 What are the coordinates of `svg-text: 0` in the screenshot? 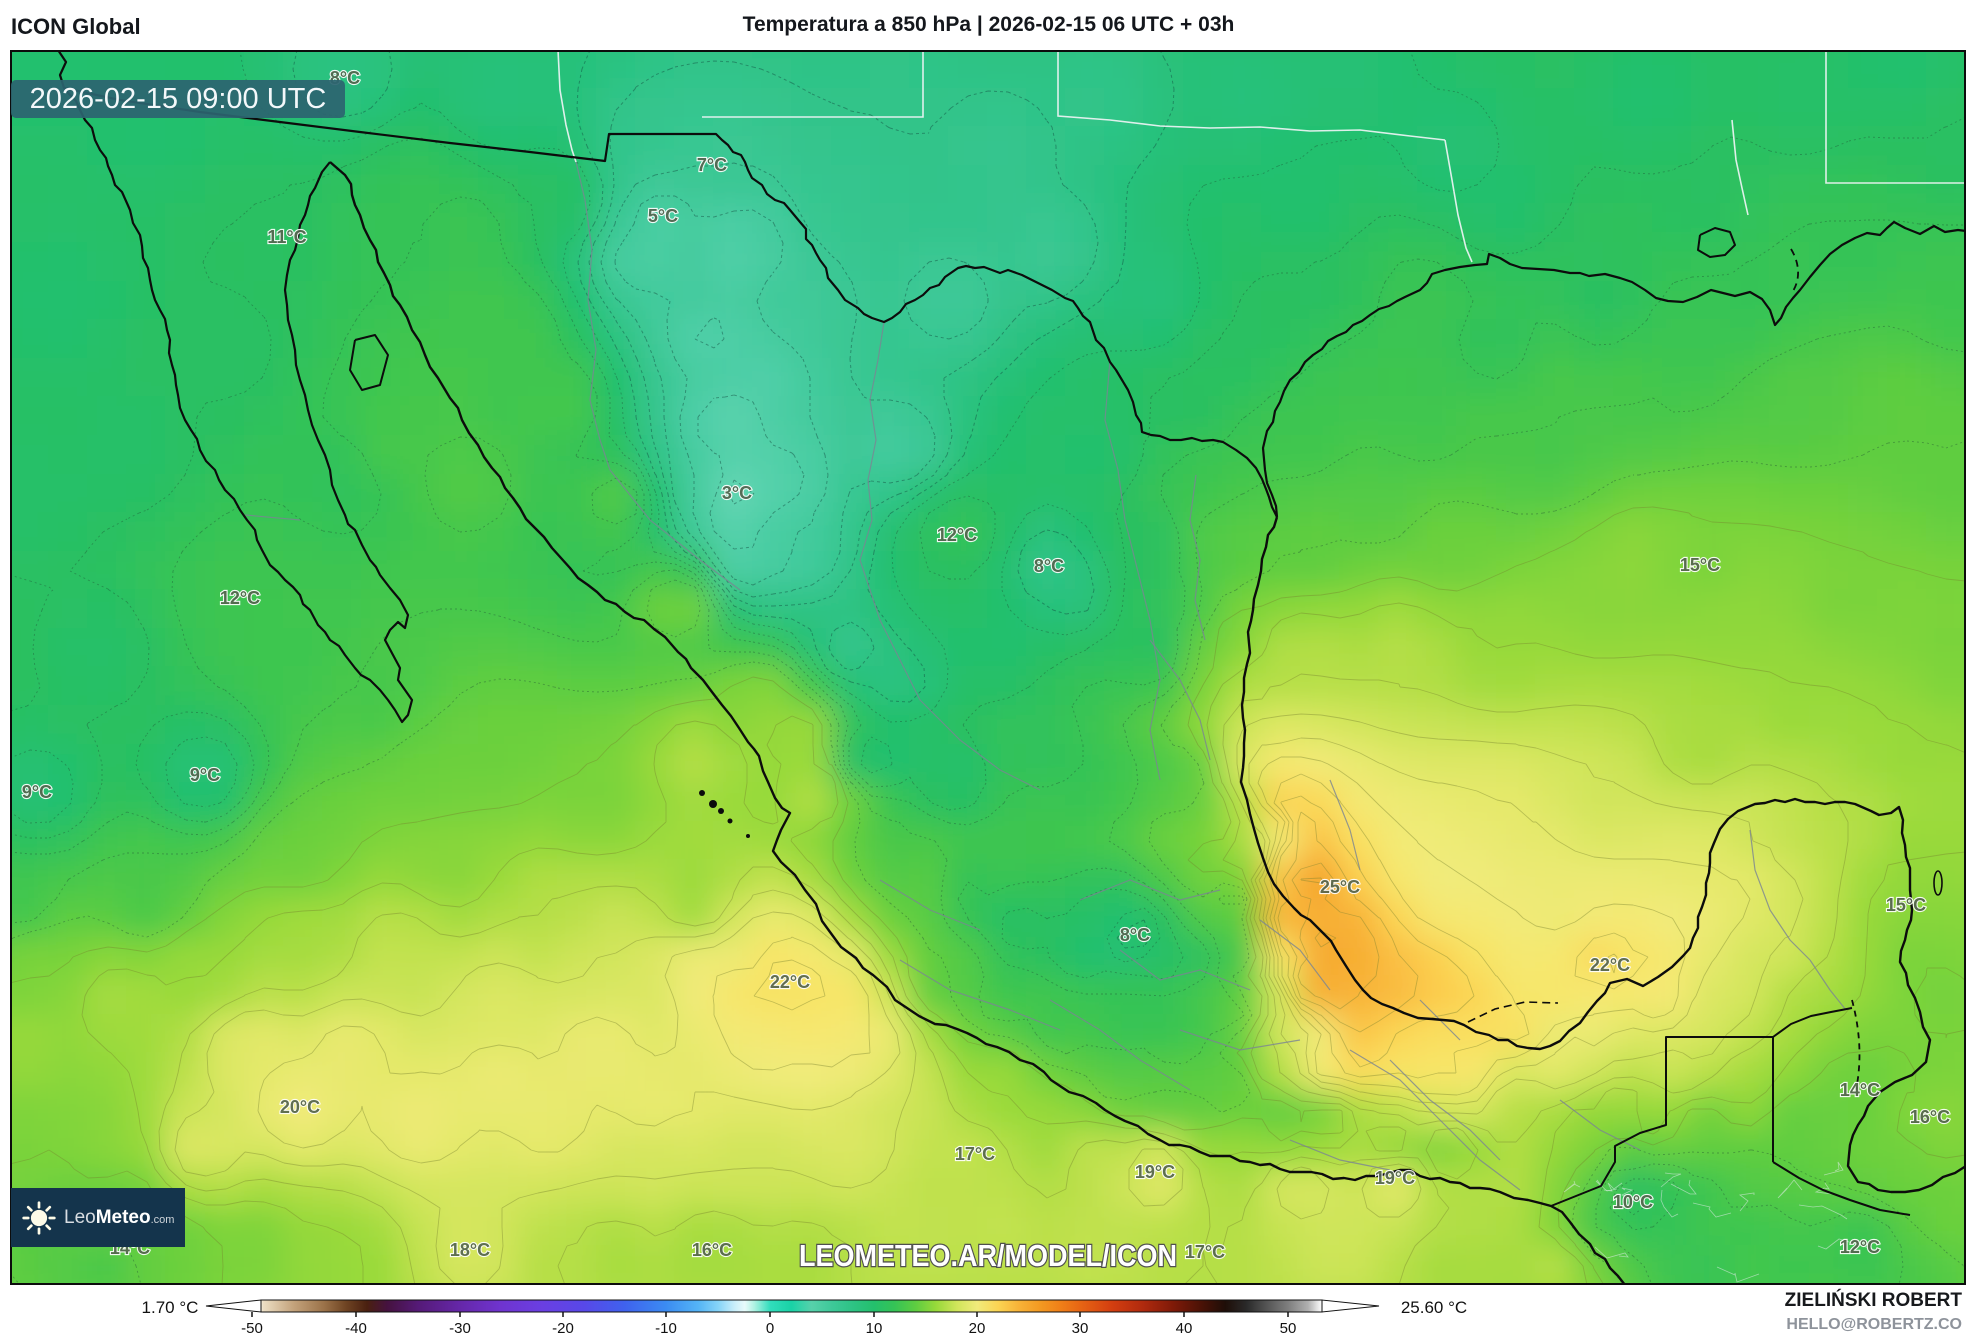 It's located at (770, 1328).